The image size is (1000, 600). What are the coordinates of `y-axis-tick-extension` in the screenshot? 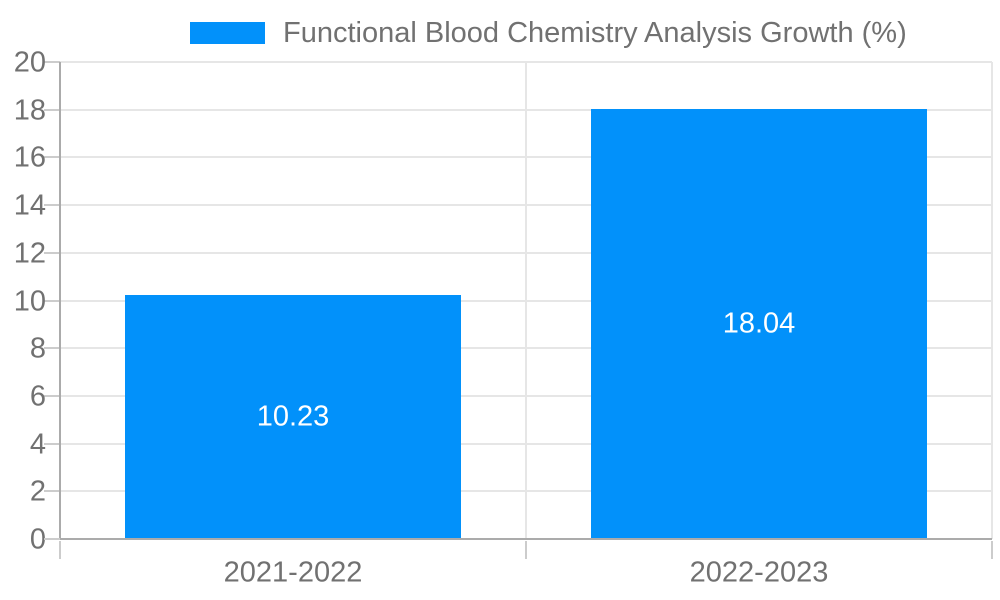 It's located at (60, 550).